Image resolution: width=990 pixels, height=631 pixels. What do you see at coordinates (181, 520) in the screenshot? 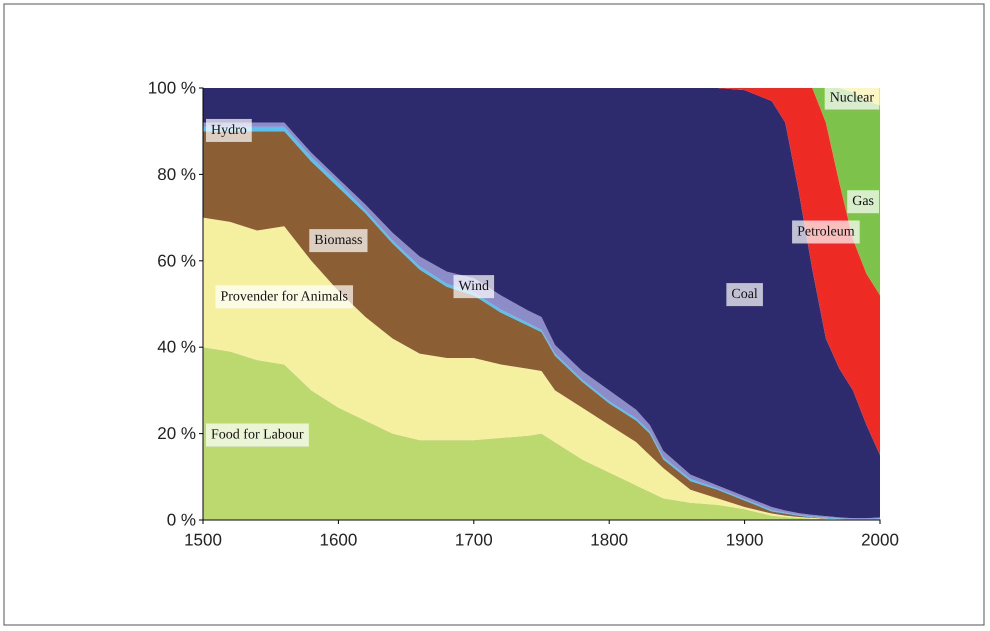
I see `y-tick-label: 0 %` at bounding box center [181, 520].